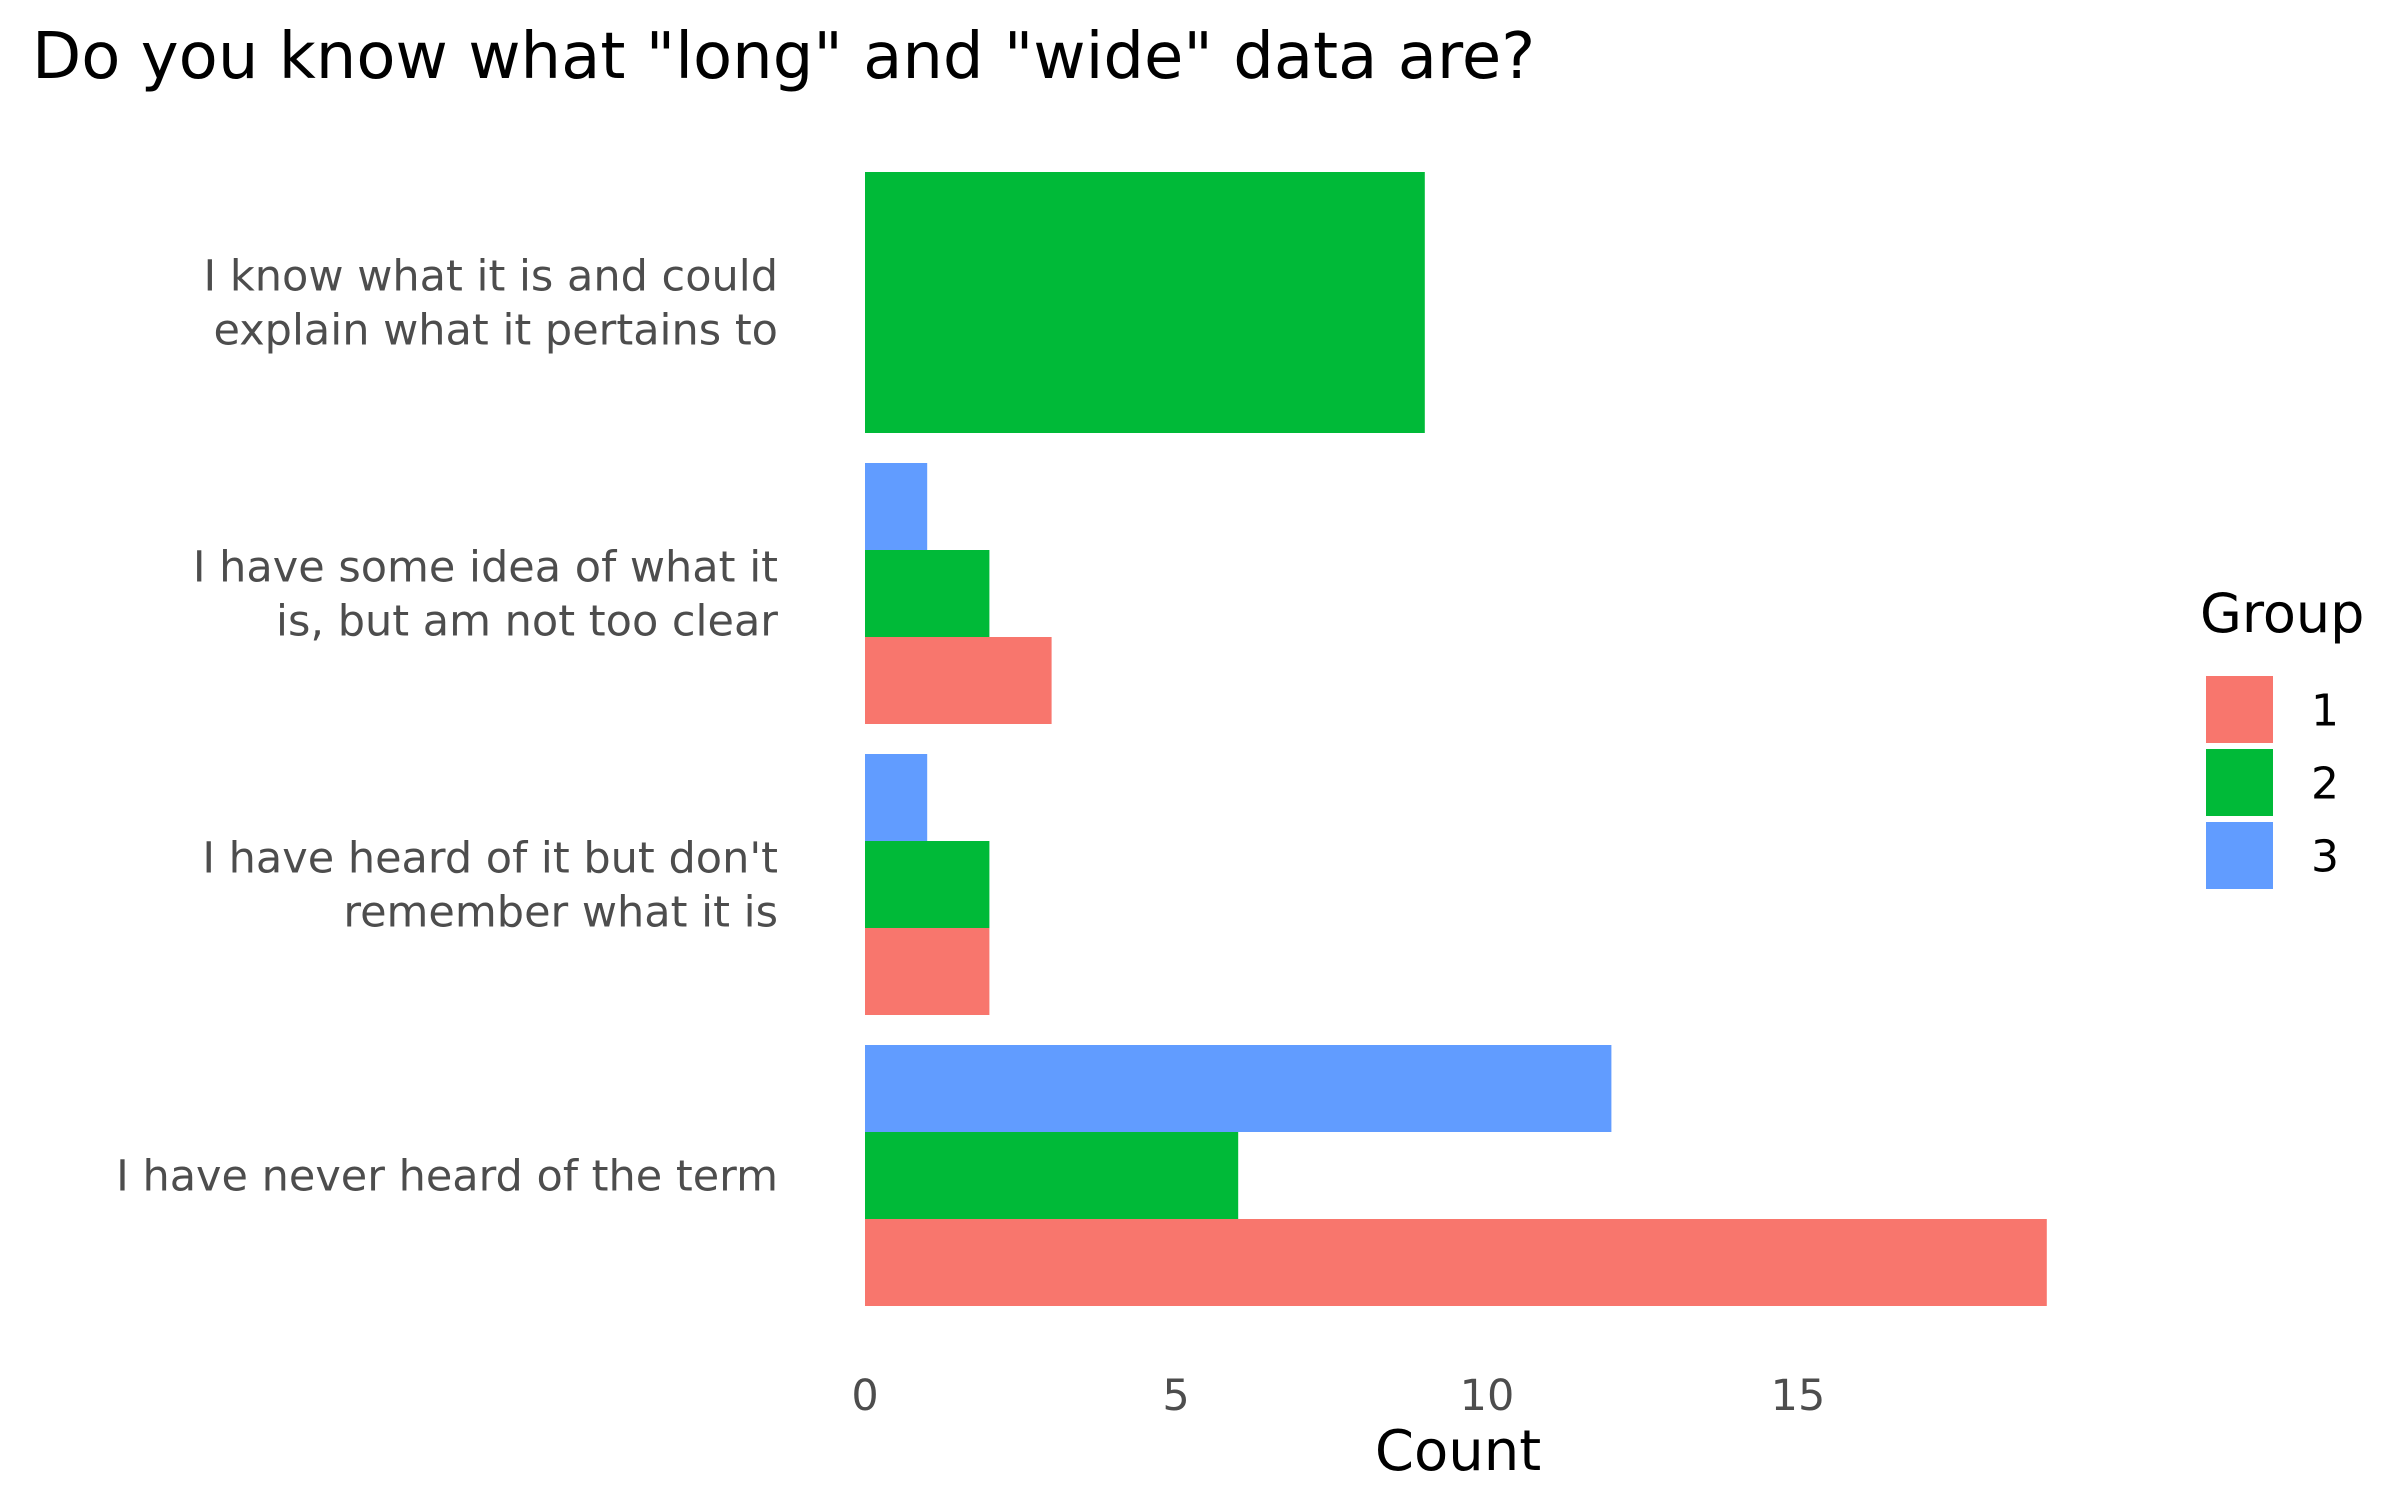 The width and height of the screenshot is (2400, 1500). I want to click on legend-label-2: 2, so click(2325, 784).